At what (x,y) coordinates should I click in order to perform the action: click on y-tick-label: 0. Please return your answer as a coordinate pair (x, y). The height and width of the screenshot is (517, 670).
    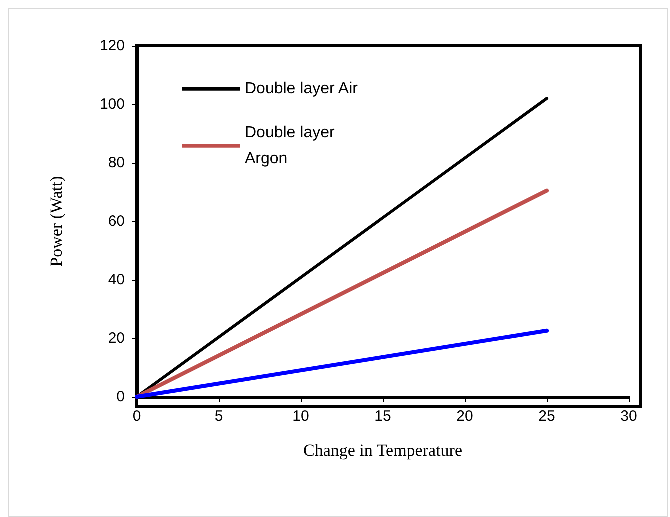
    Looking at the image, I should click on (120, 397).